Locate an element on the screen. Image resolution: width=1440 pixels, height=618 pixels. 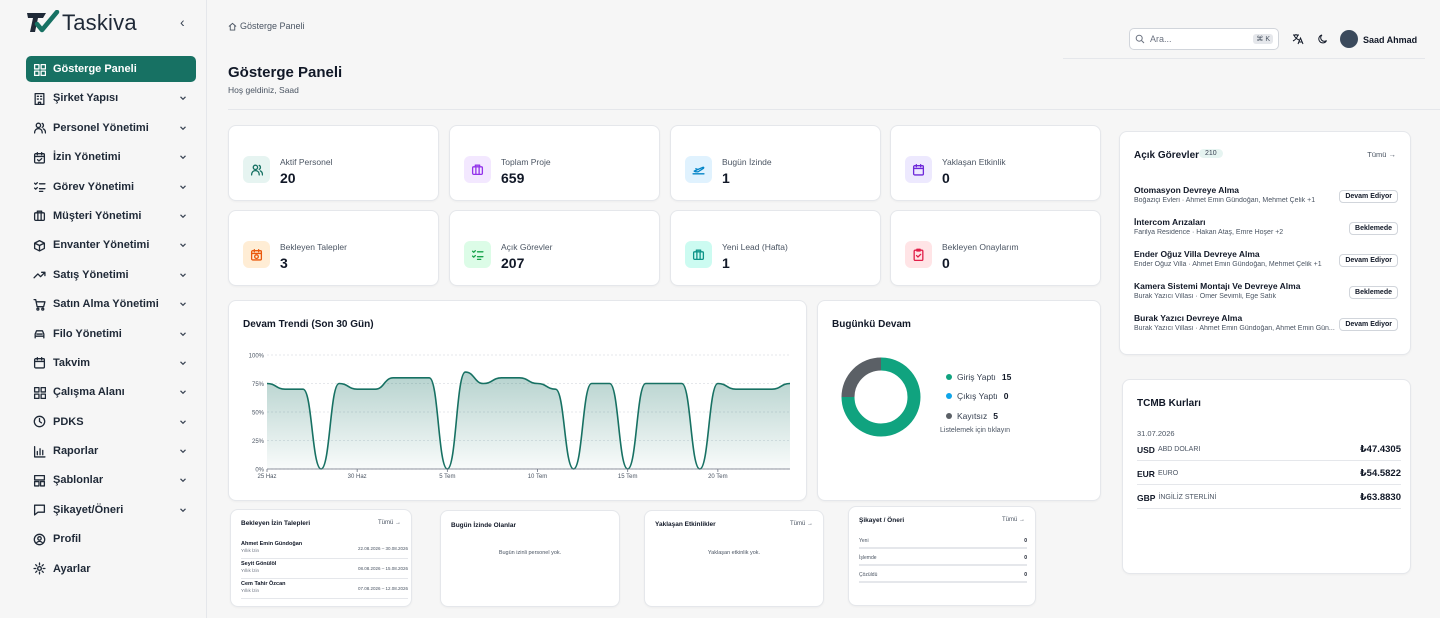
moon-icon is located at coordinates (1323, 39).